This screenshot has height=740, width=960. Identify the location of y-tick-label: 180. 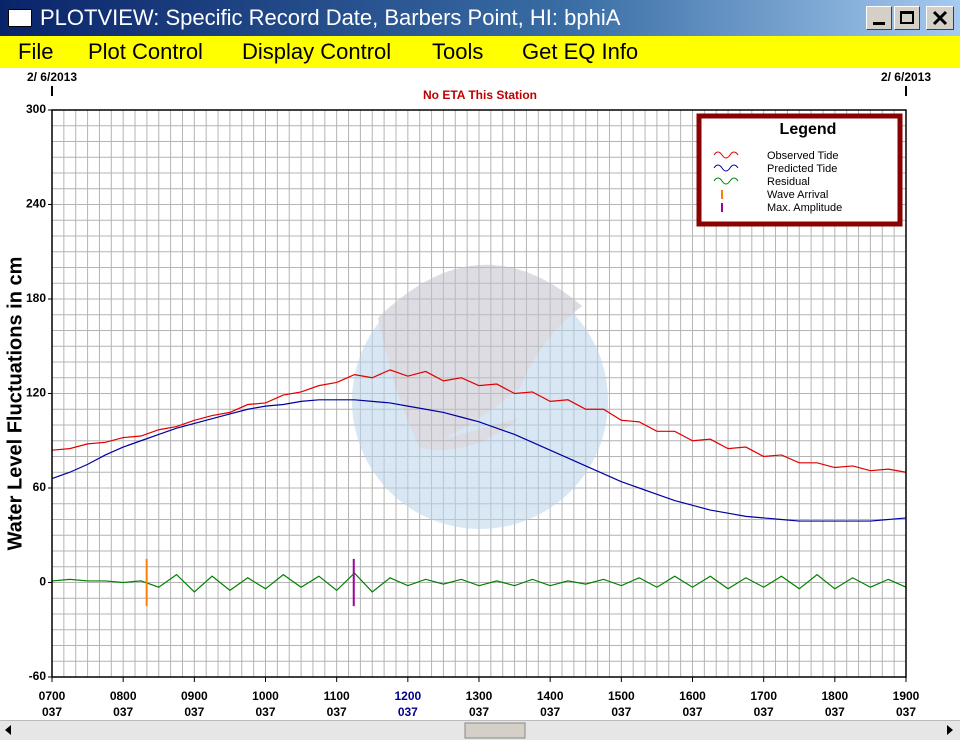
(36, 298).